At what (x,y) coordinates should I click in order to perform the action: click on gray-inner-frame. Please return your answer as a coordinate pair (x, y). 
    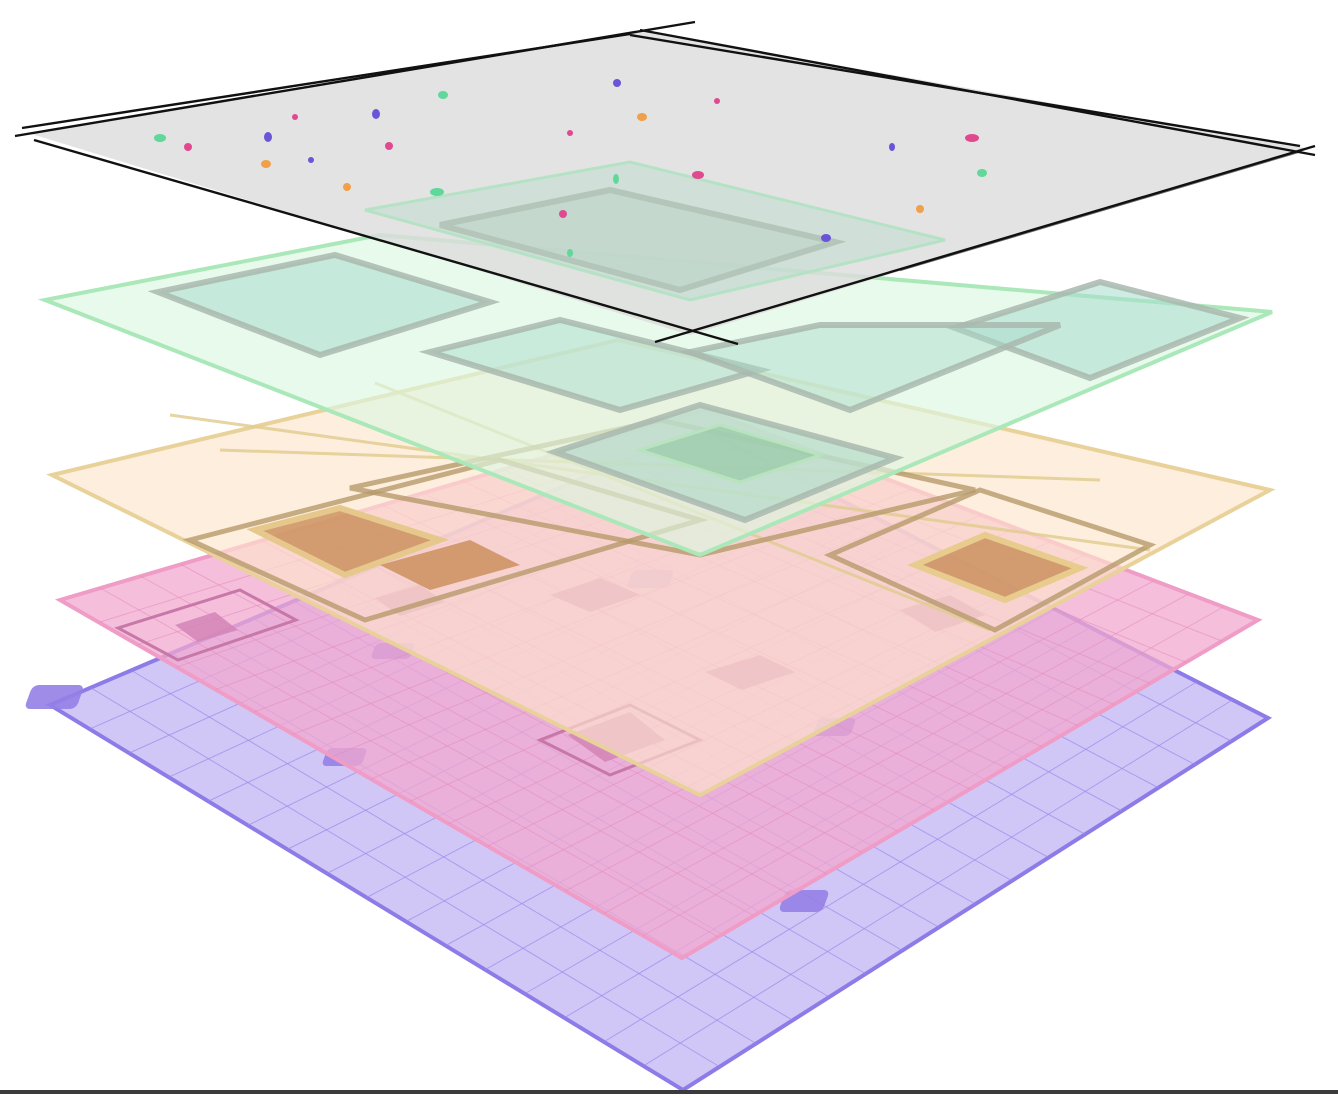
    Looking at the image, I should click on (643, 240).